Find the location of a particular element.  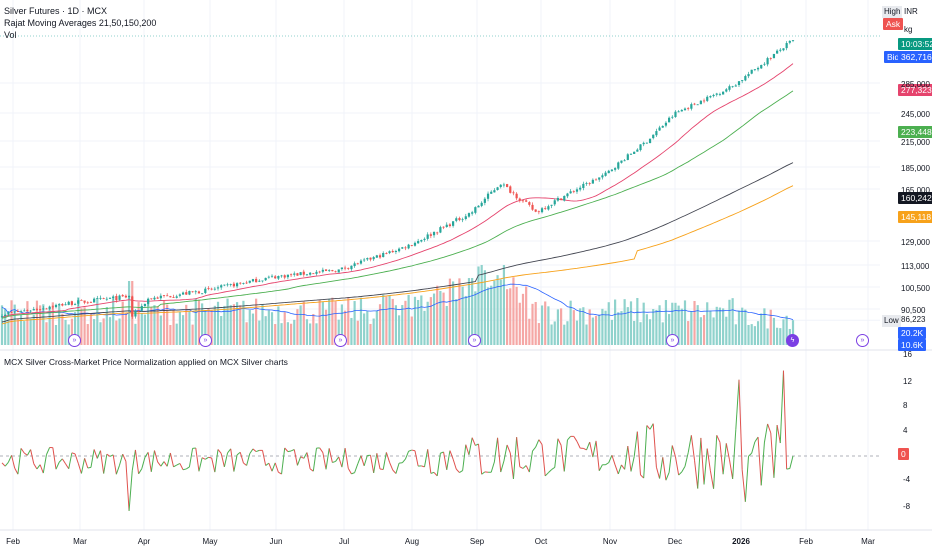

unit-label: kg is located at coordinates (908, 29).